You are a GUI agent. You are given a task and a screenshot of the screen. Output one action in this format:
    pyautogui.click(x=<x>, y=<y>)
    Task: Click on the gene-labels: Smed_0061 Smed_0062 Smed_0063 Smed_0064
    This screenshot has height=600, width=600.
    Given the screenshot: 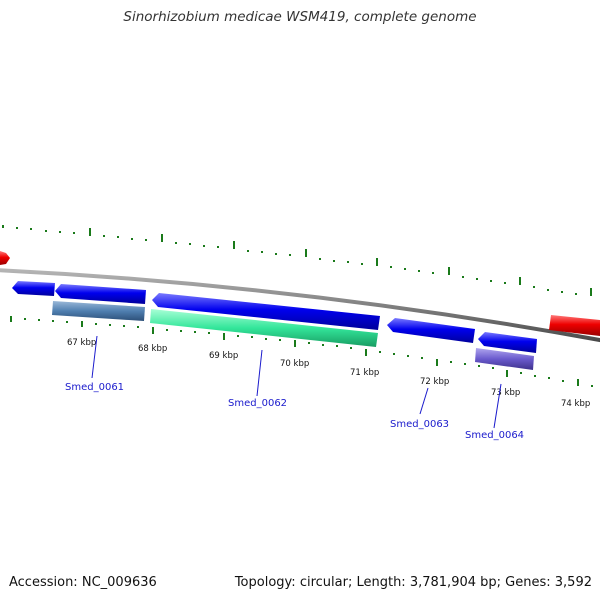 What is the action you would take?
    pyautogui.click(x=294, y=411)
    